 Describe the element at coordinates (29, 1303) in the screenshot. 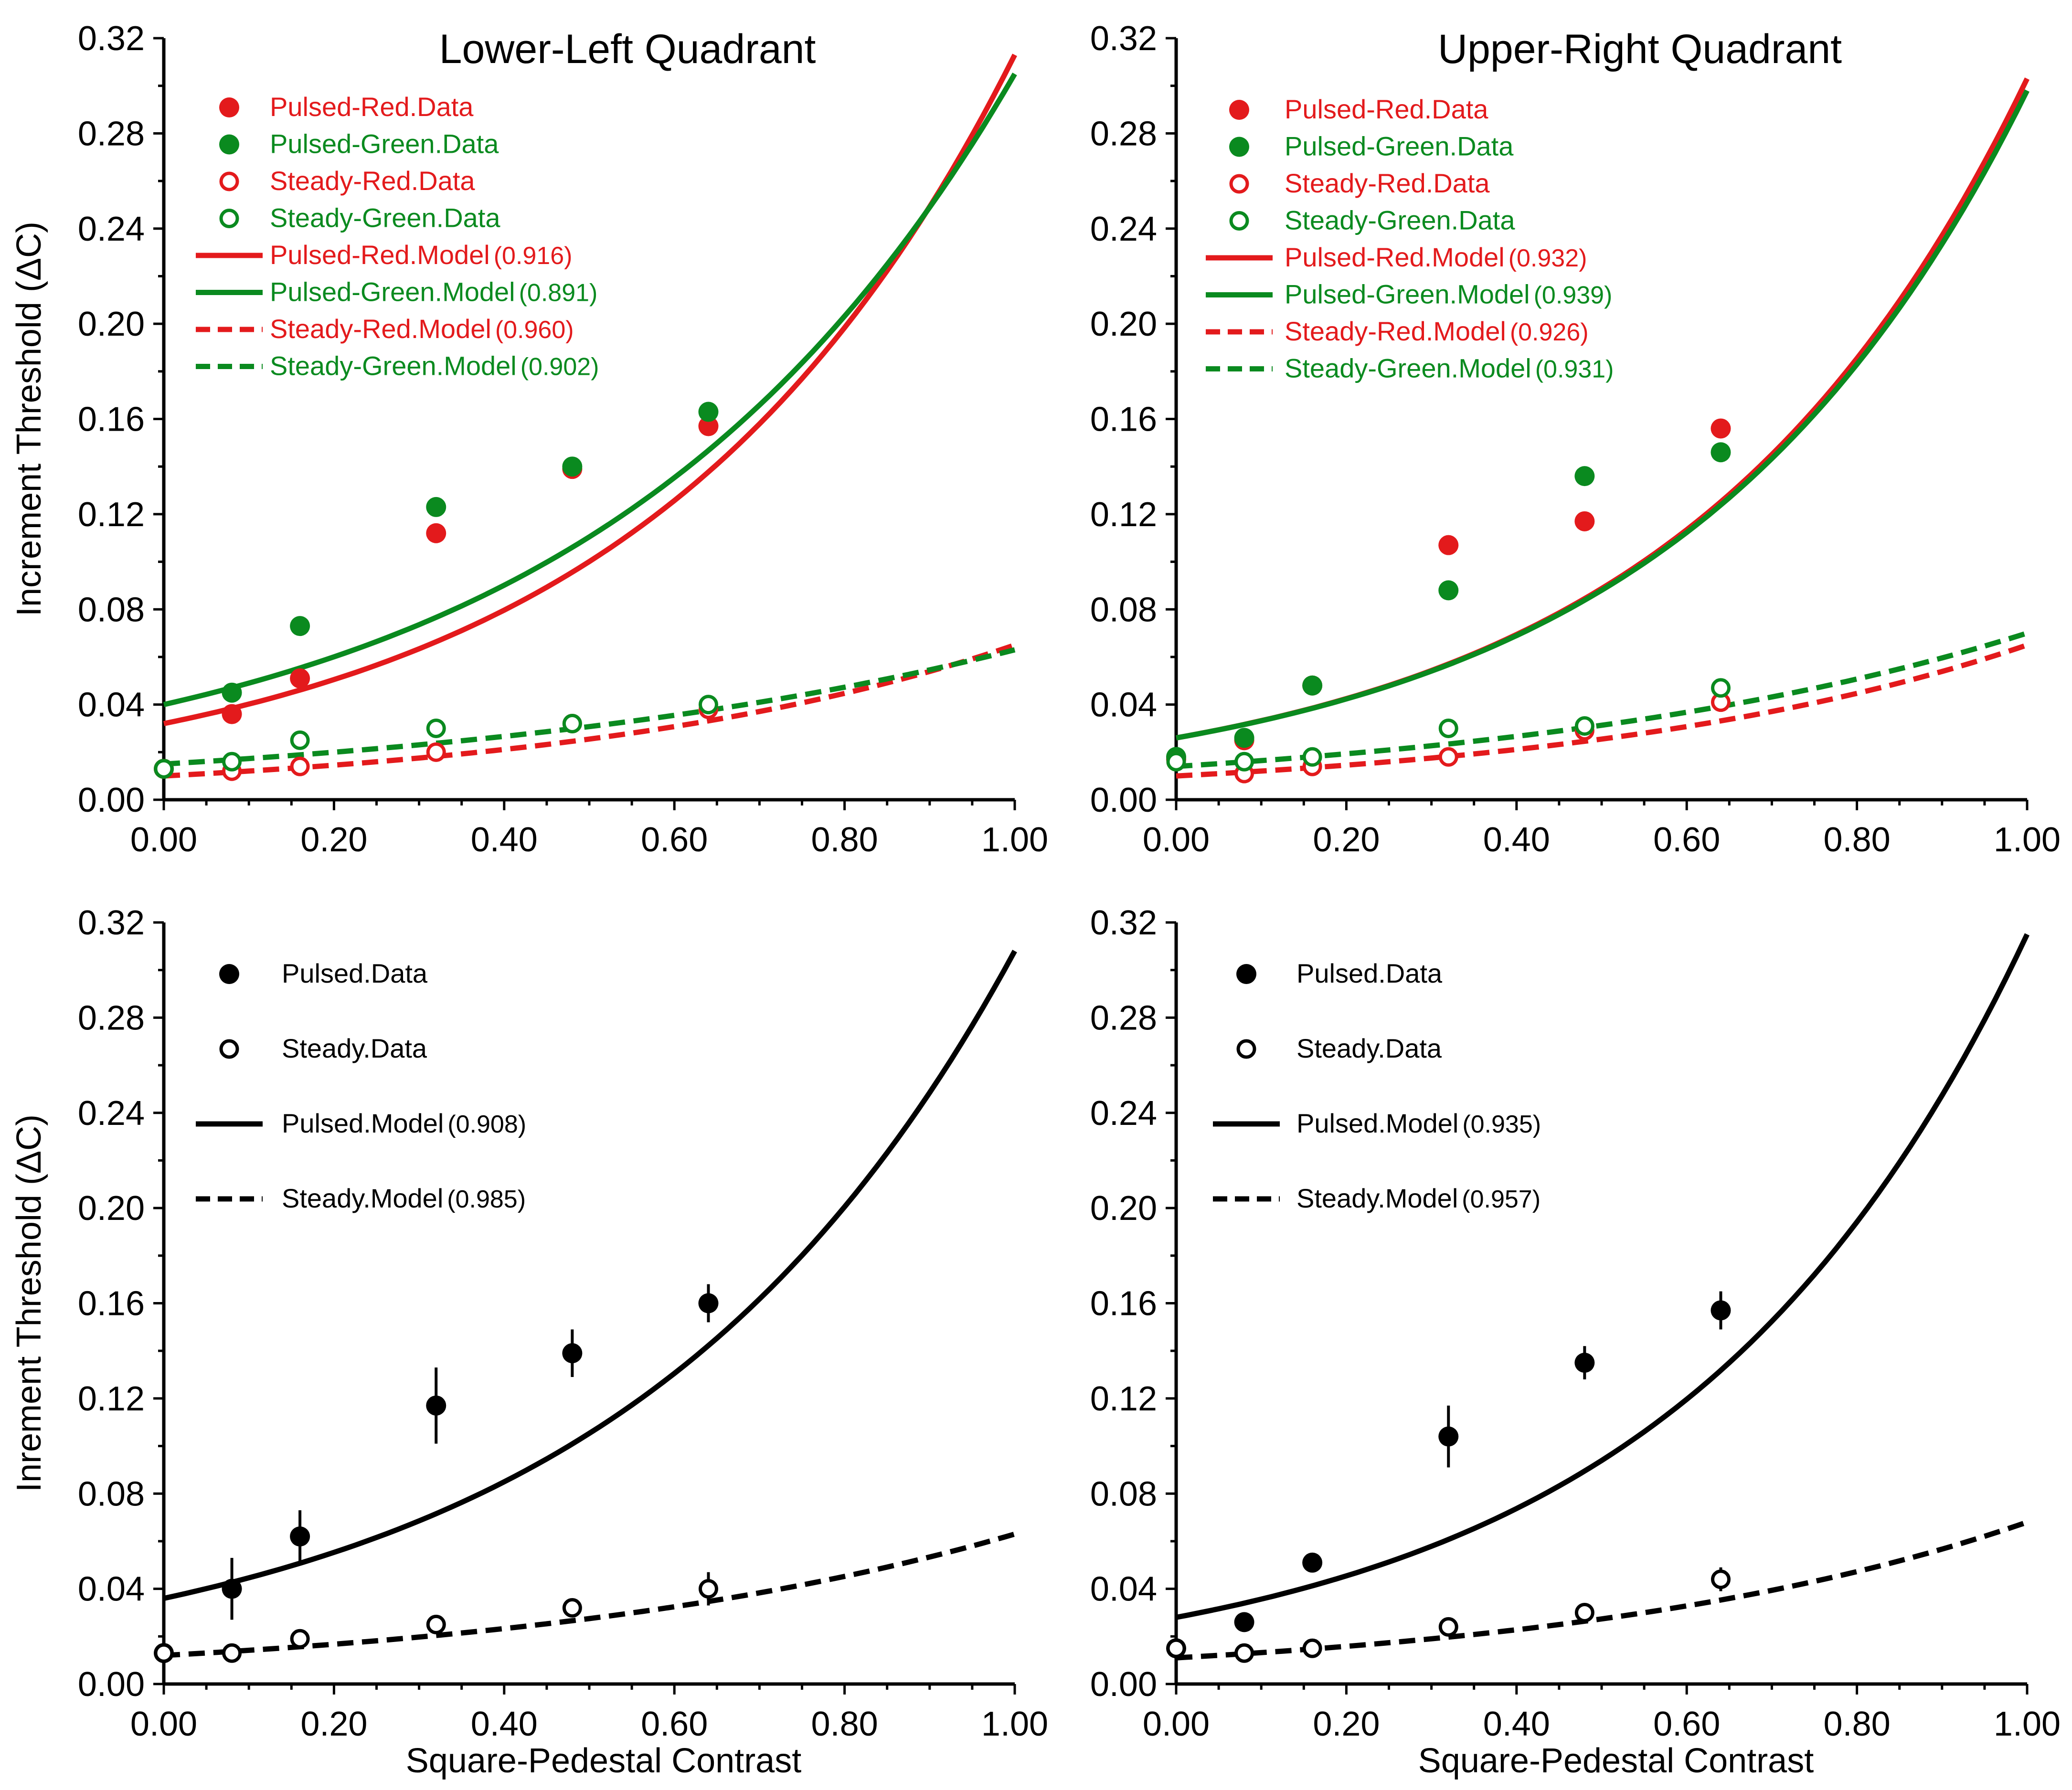

I see `y-axis-title: Inrement Threshold (ΔC)` at that location.